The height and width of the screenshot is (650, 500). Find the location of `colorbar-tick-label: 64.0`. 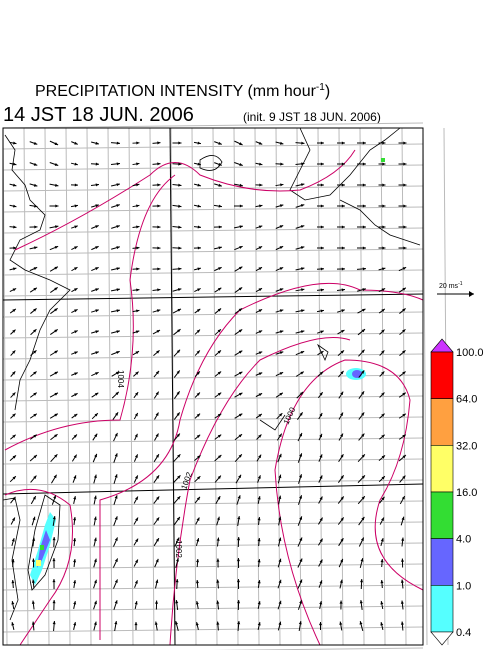

colorbar-tick-label: 64.0 is located at coordinates (466, 400).